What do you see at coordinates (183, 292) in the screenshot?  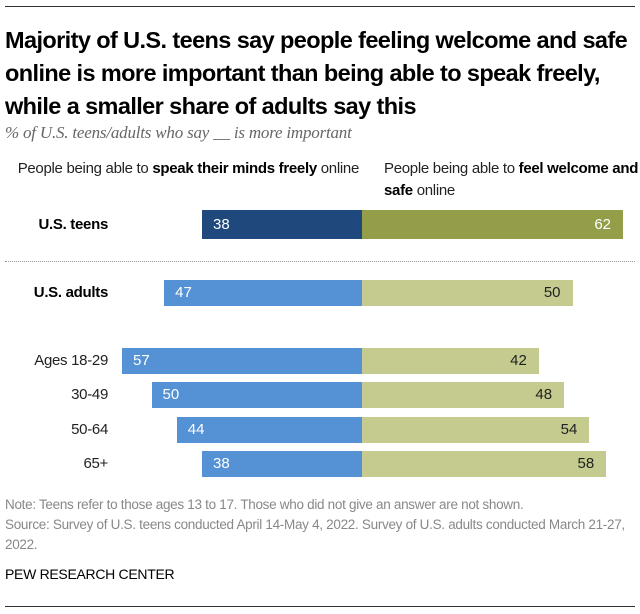 I see `value-label-speak-freely-u-s-adults: 47` at bounding box center [183, 292].